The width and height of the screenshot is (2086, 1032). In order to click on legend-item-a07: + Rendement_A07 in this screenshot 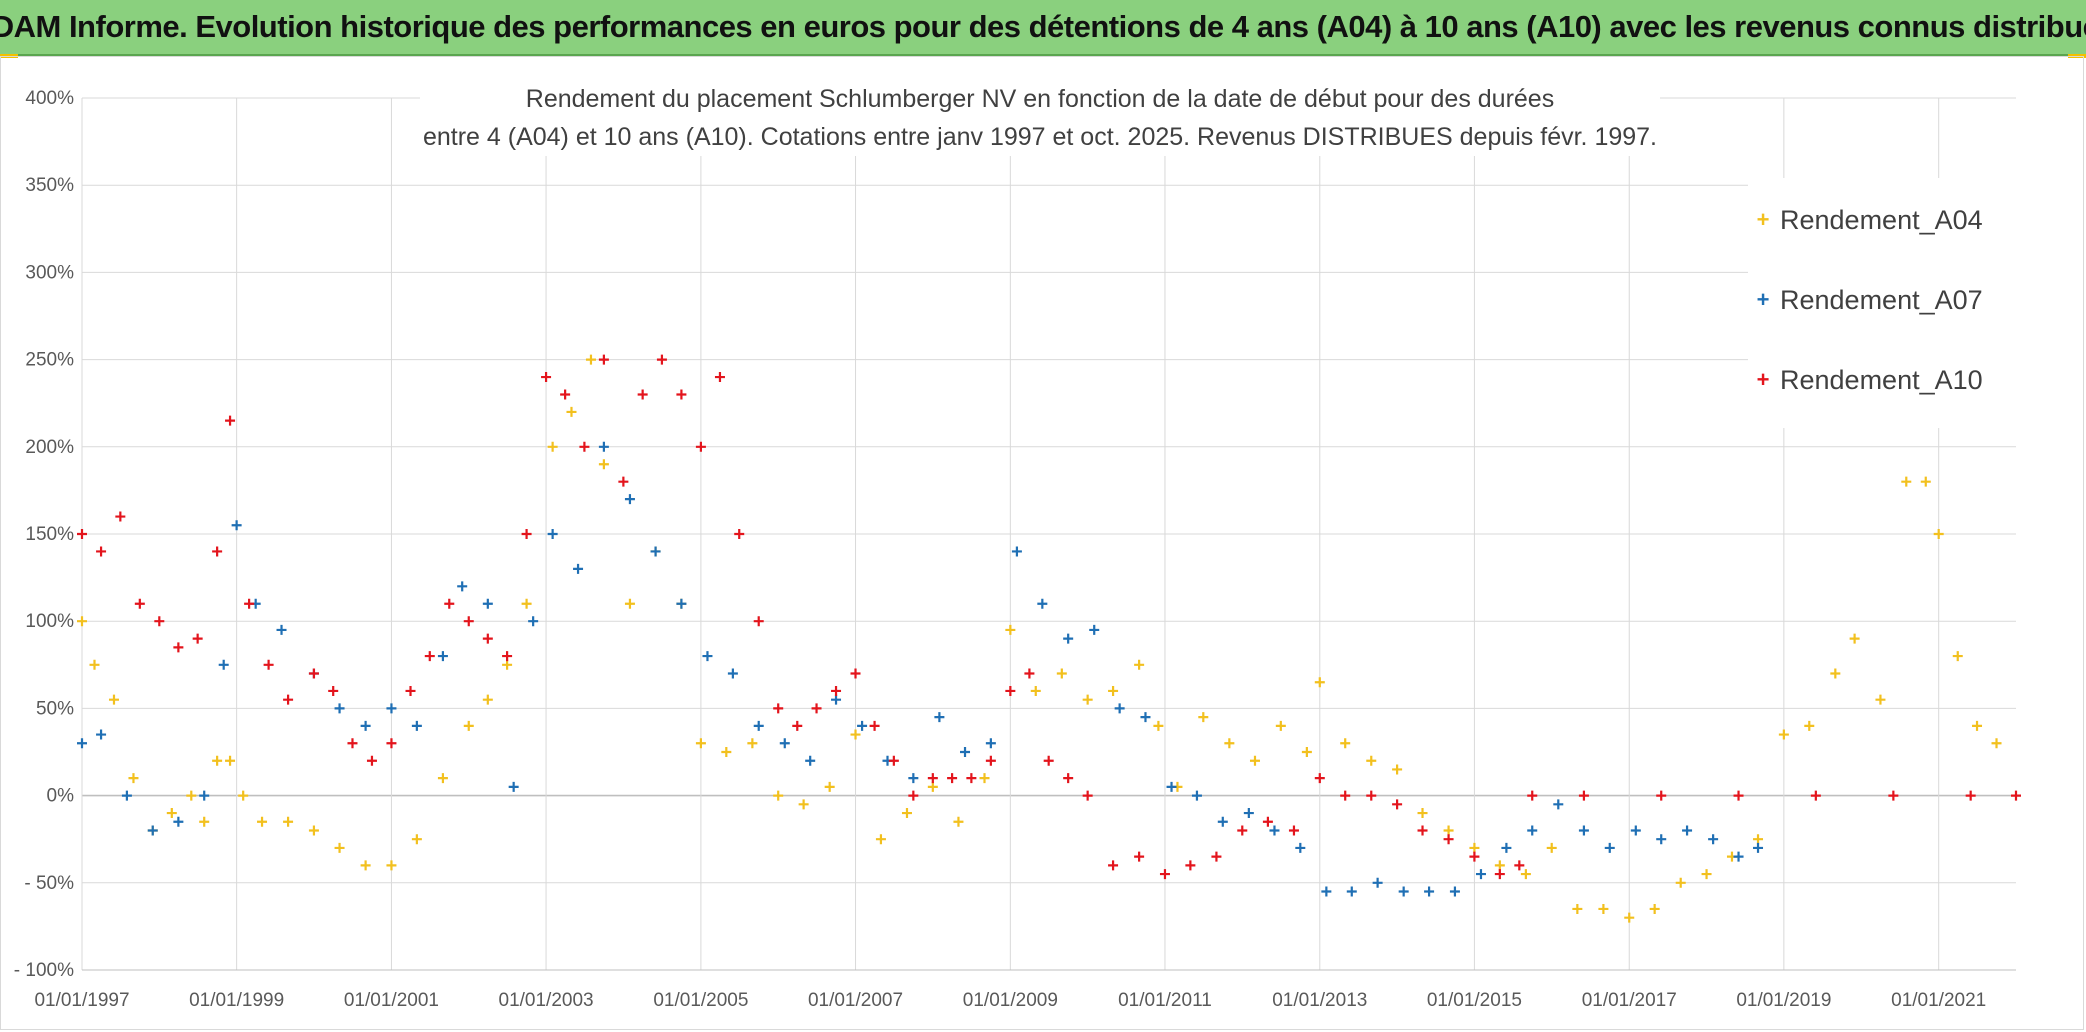, I will do `click(1867, 300)`.